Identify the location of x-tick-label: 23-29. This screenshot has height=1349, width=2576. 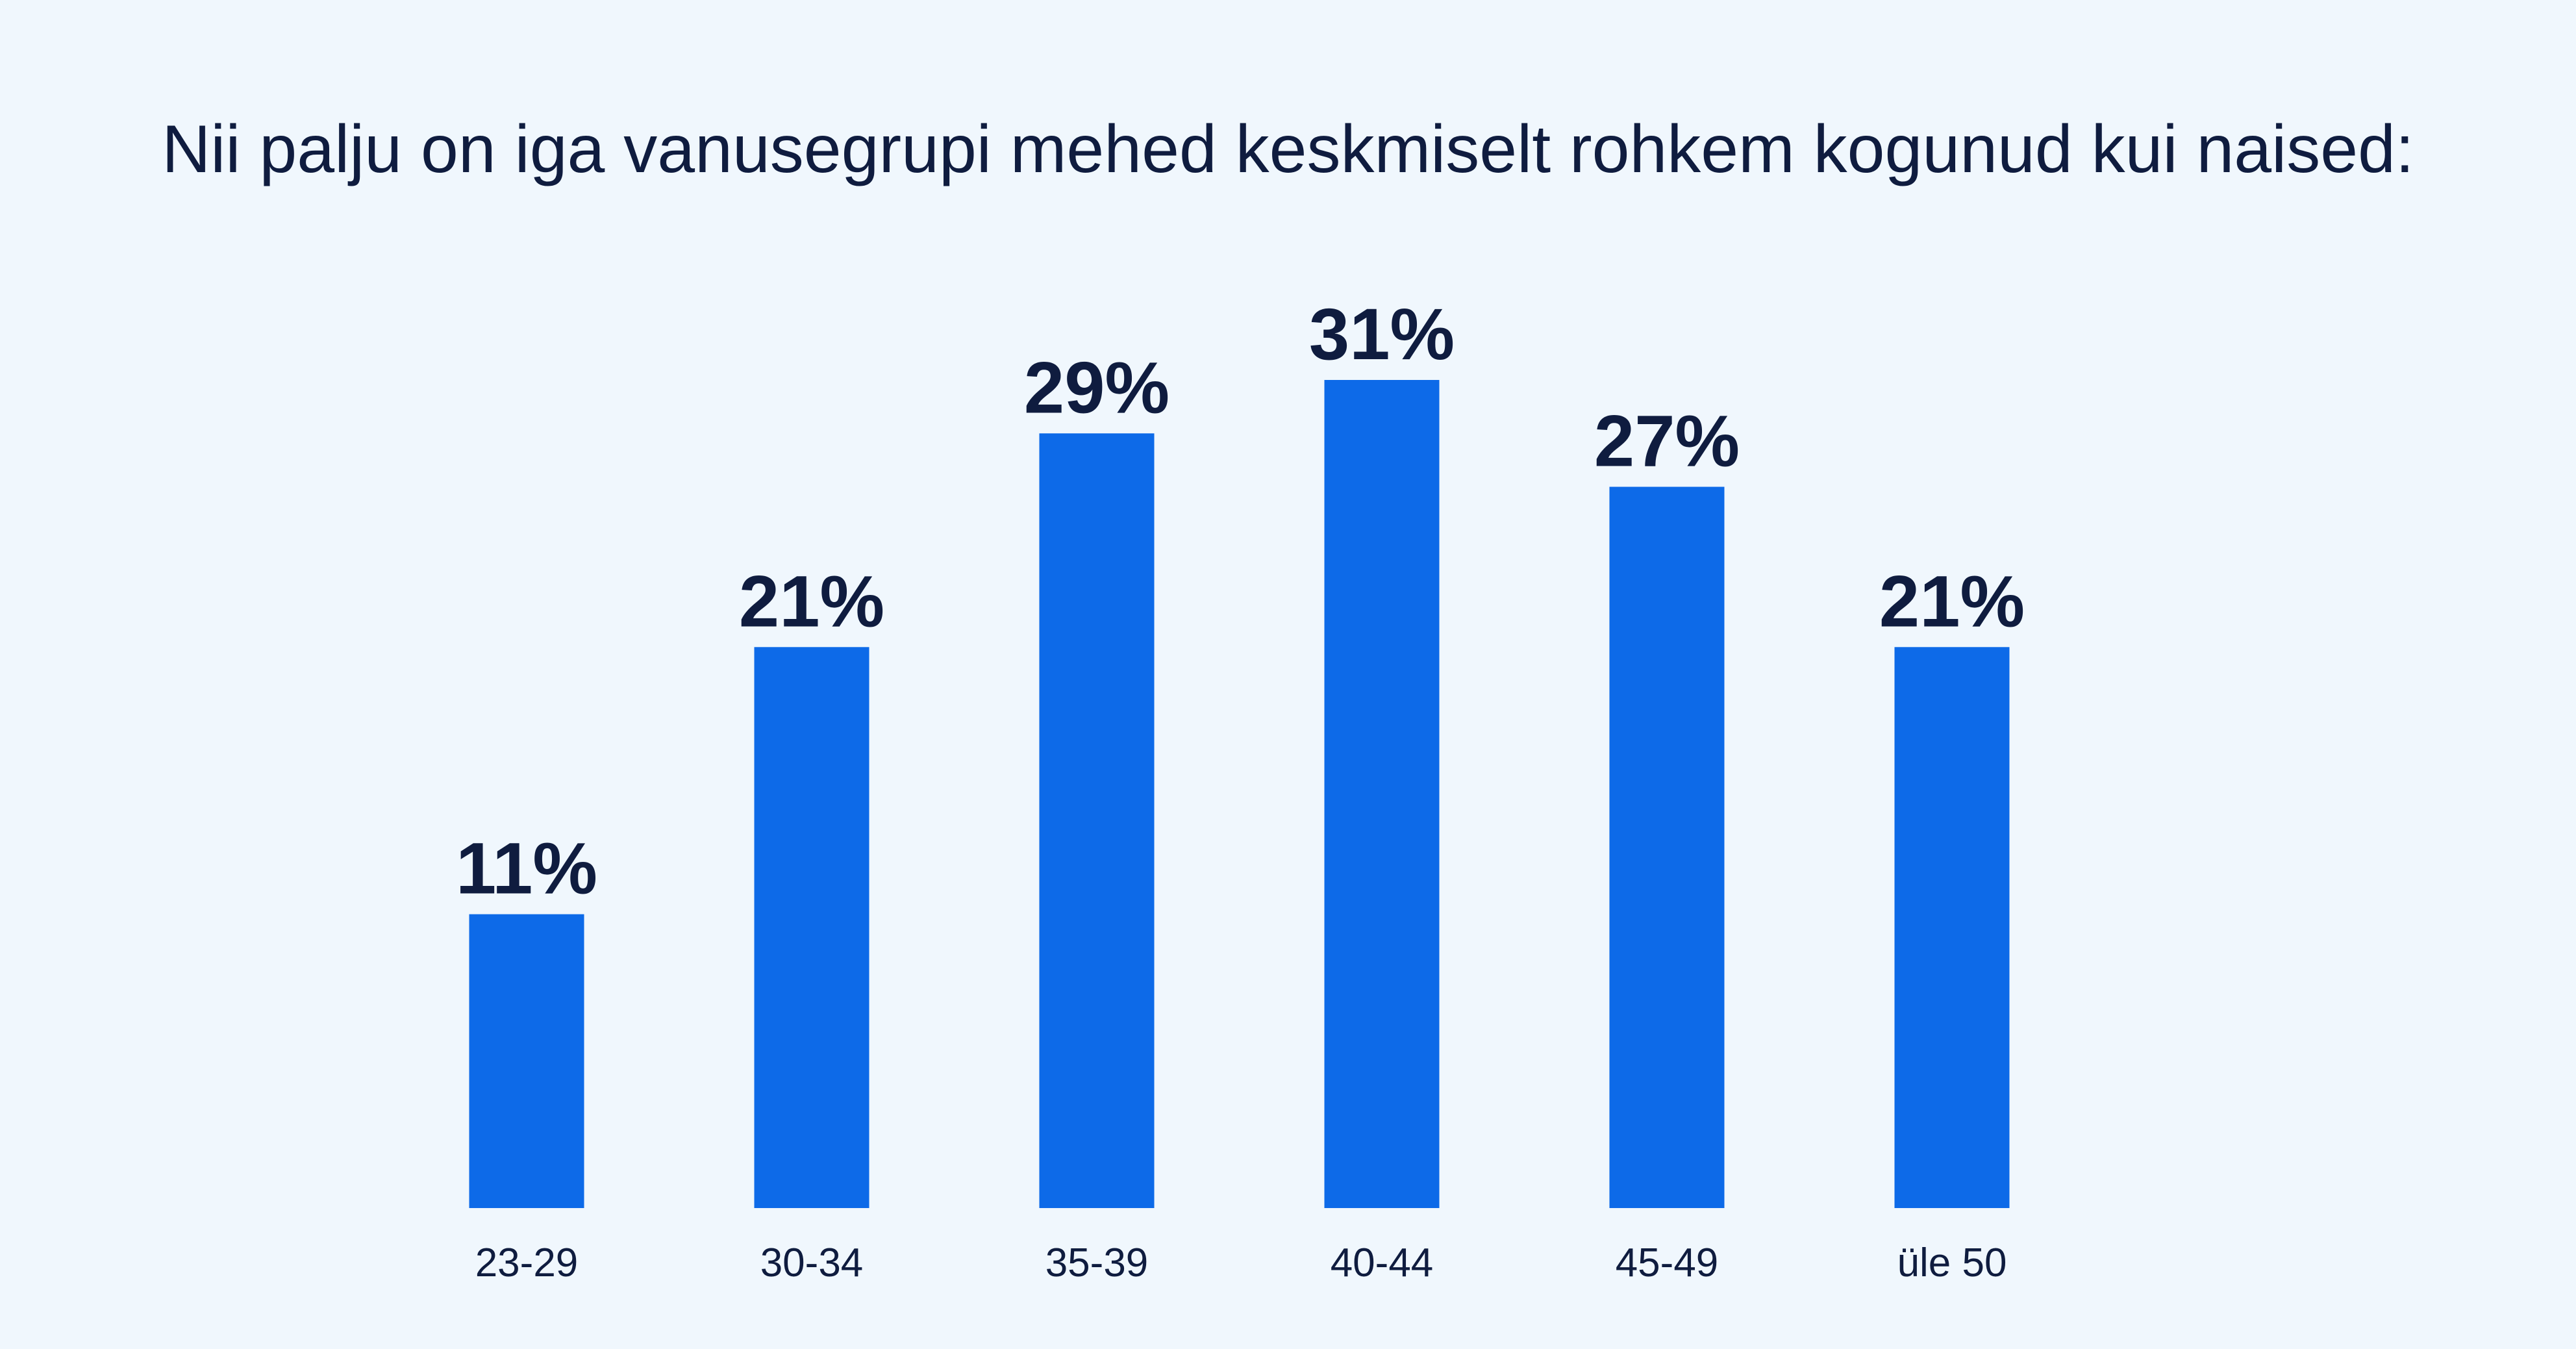
(527, 1263).